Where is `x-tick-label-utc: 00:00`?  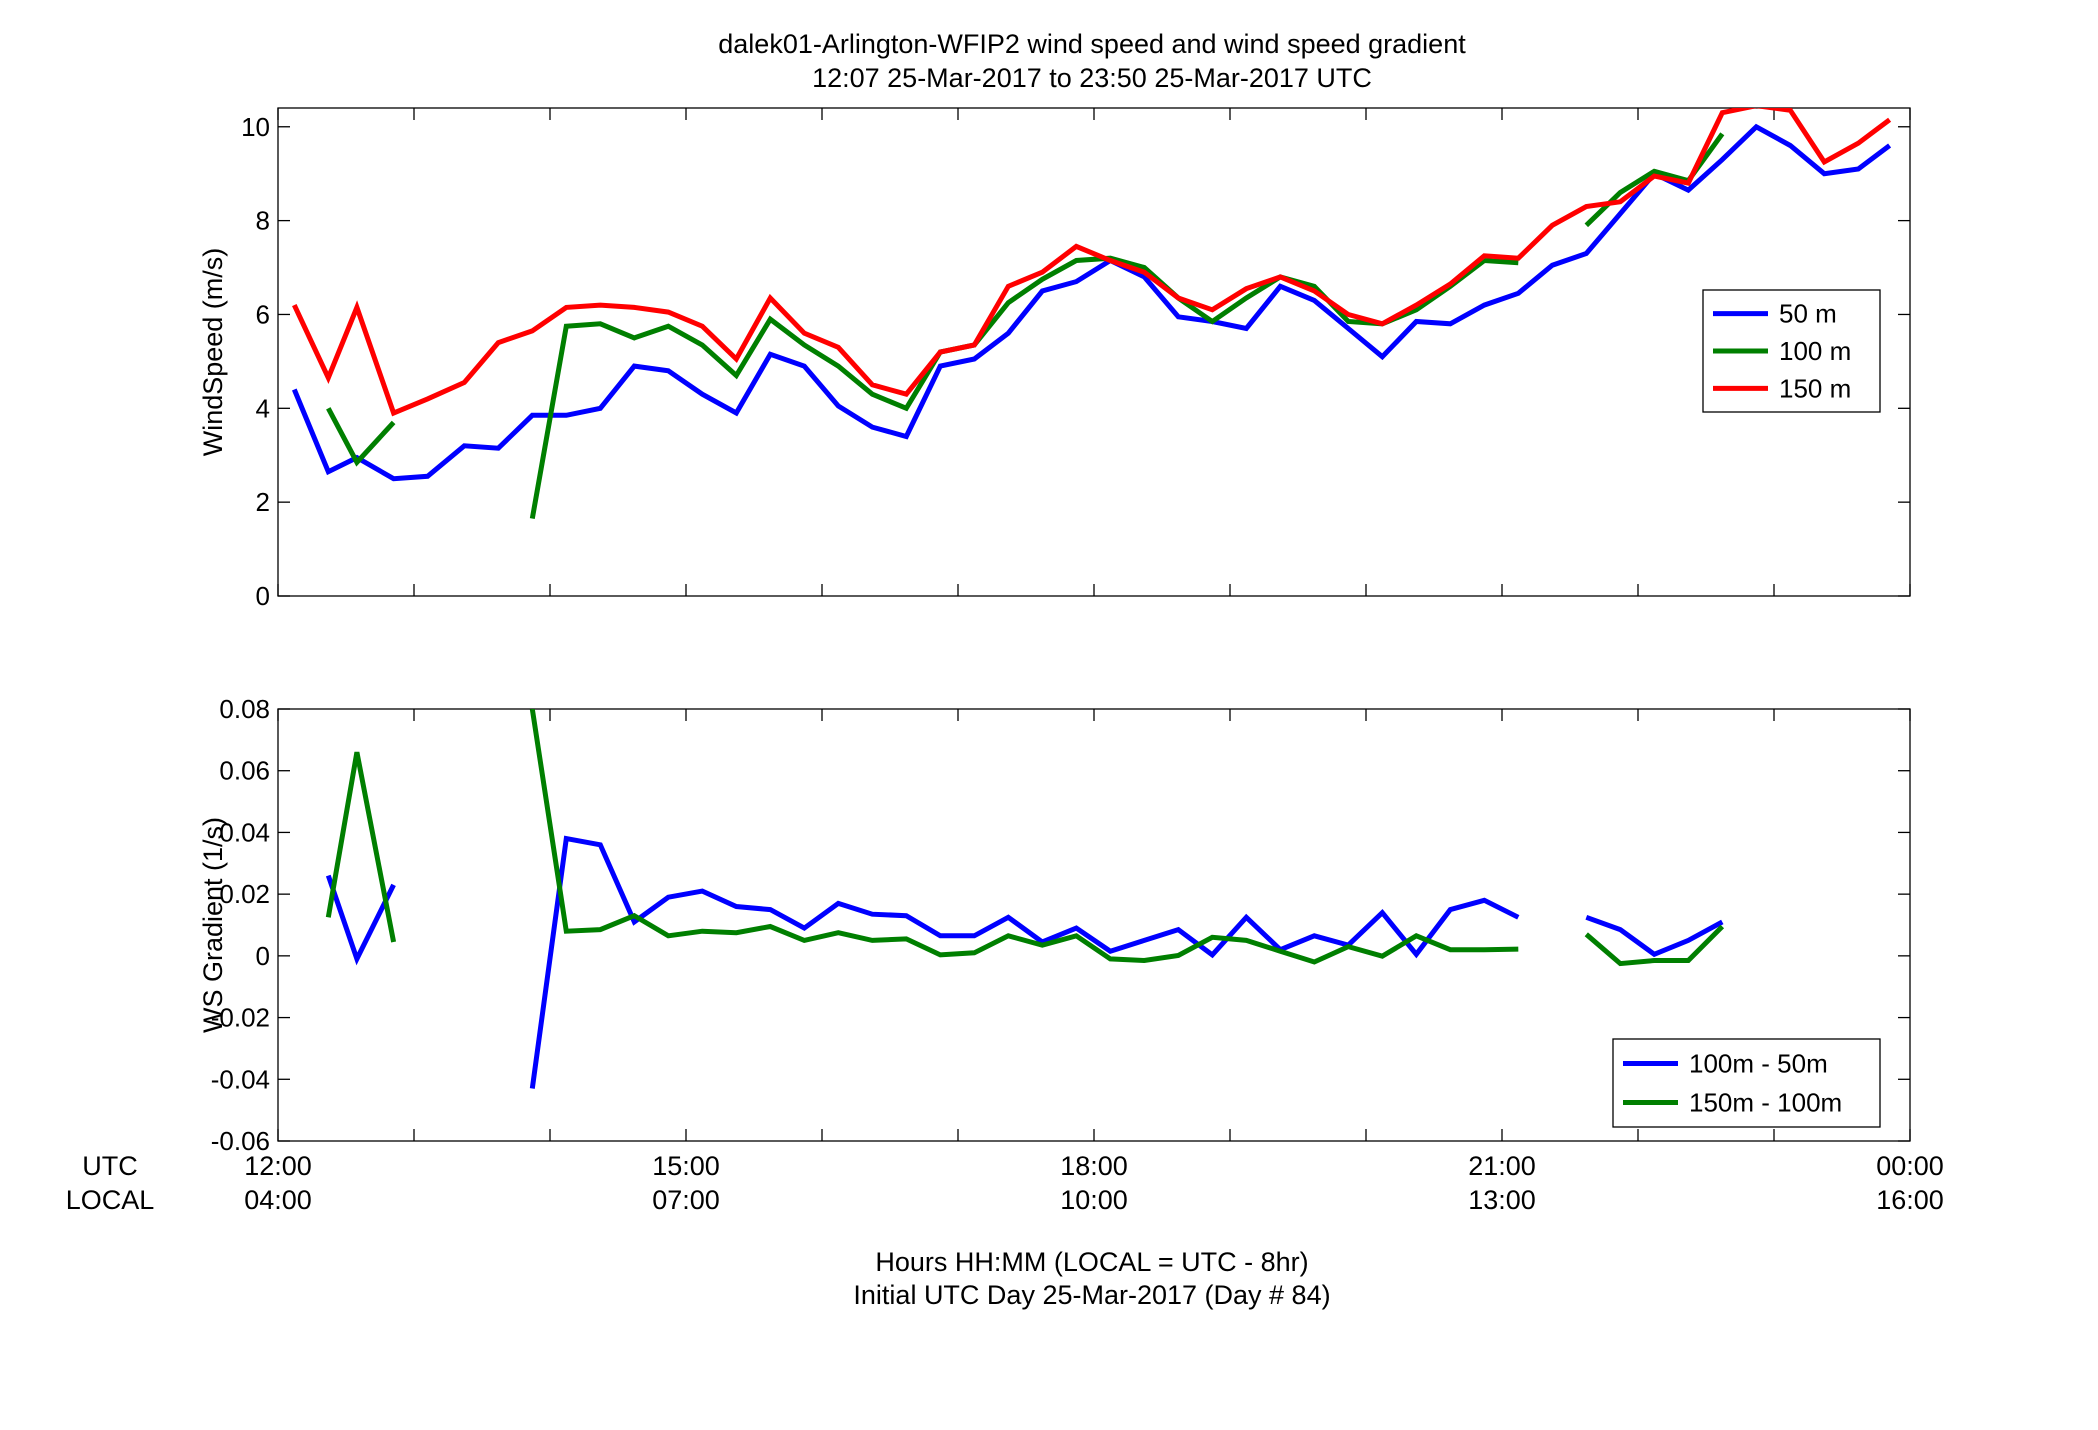 x-tick-label-utc: 00:00 is located at coordinates (1910, 1166).